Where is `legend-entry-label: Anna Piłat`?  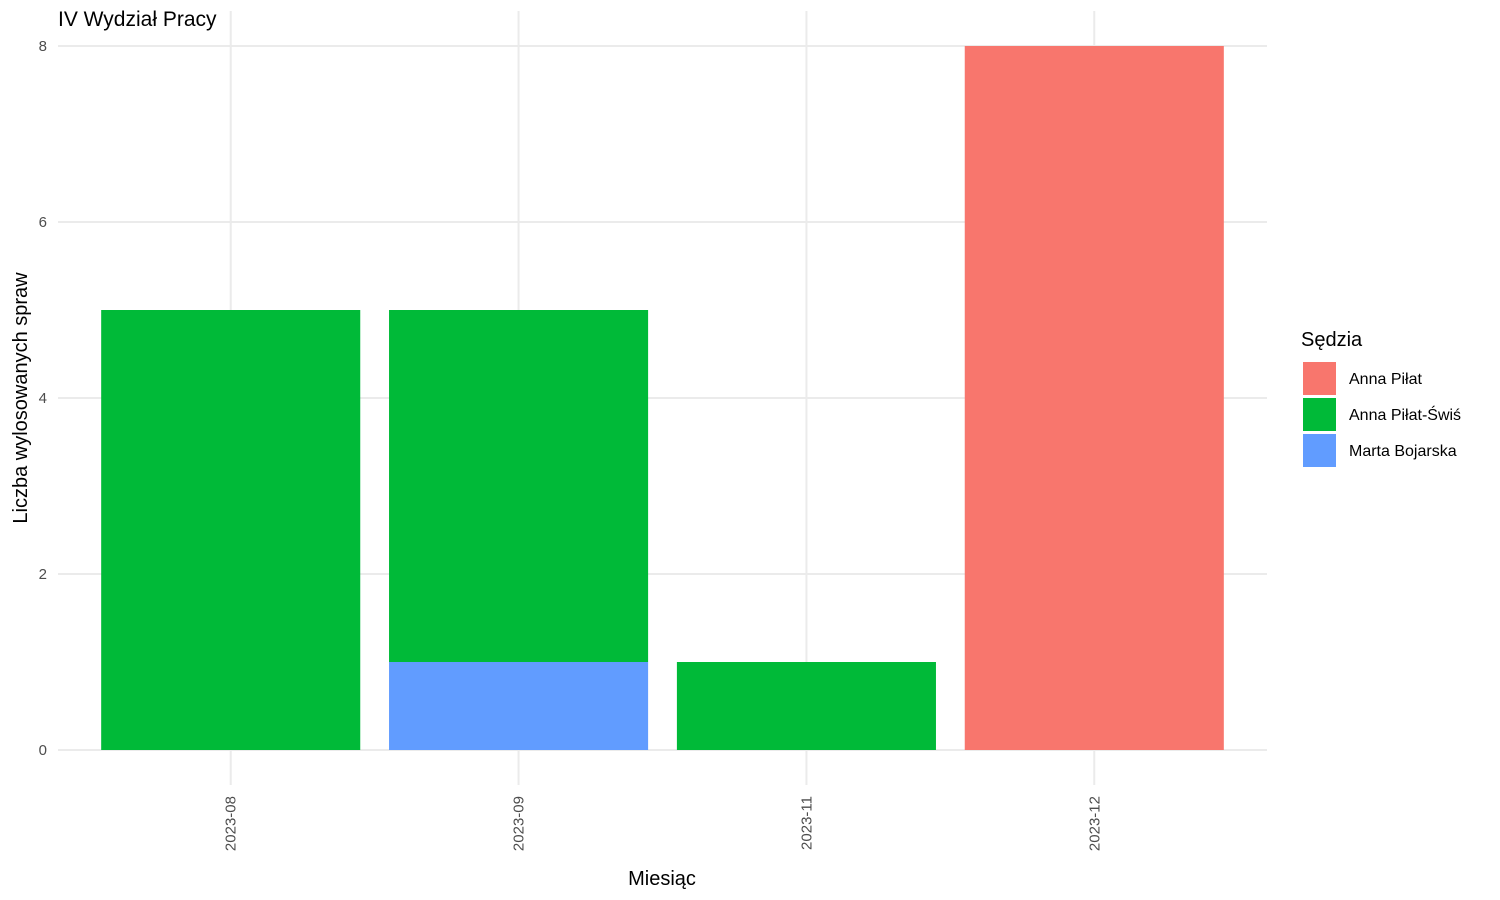 legend-entry-label: Anna Piłat is located at coordinates (1385, 379).